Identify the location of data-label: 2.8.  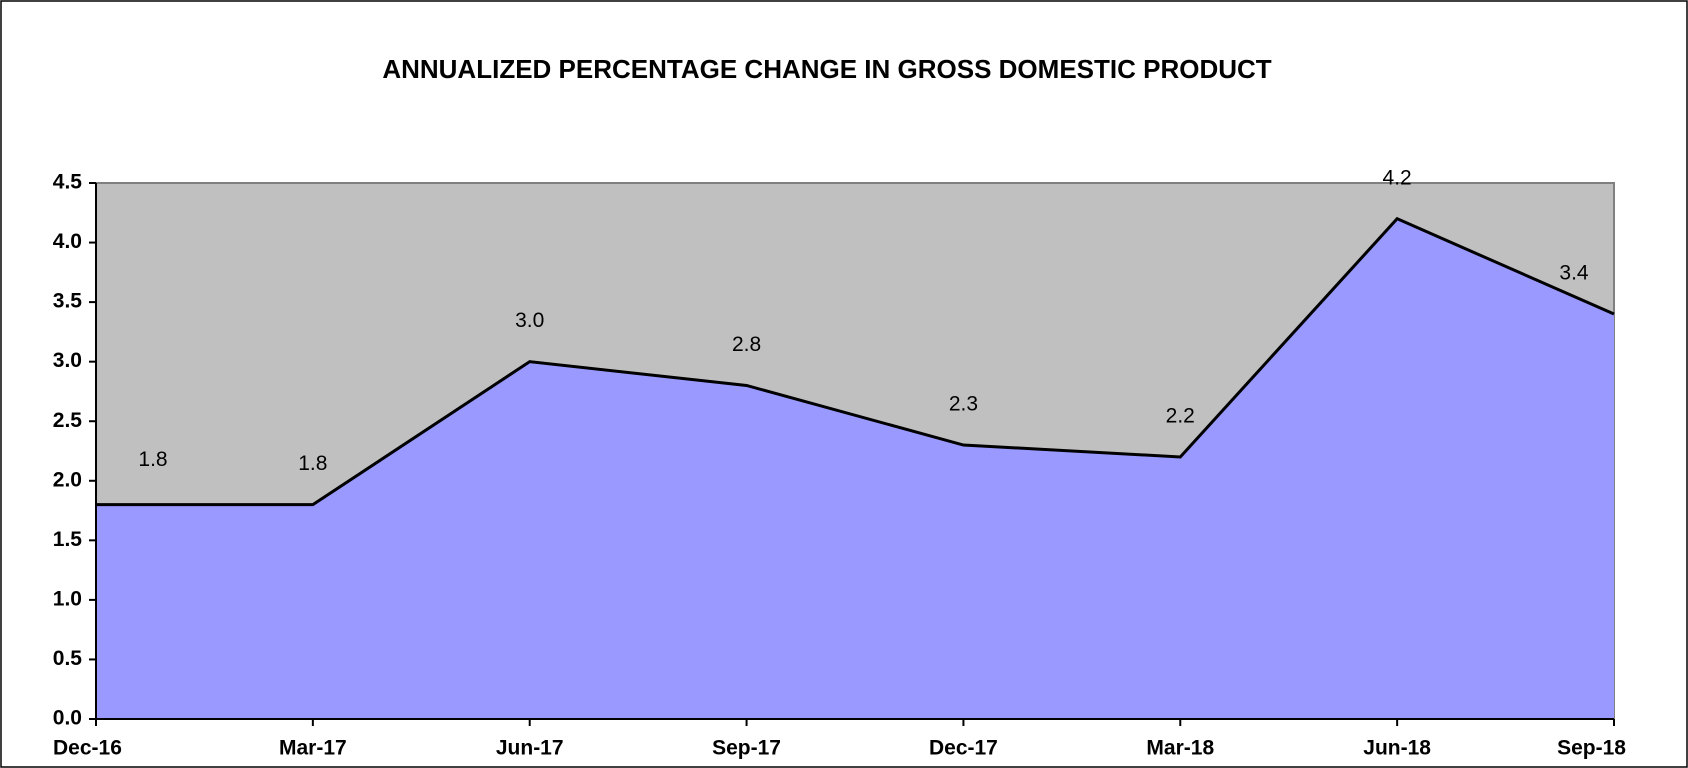
(746, 344).